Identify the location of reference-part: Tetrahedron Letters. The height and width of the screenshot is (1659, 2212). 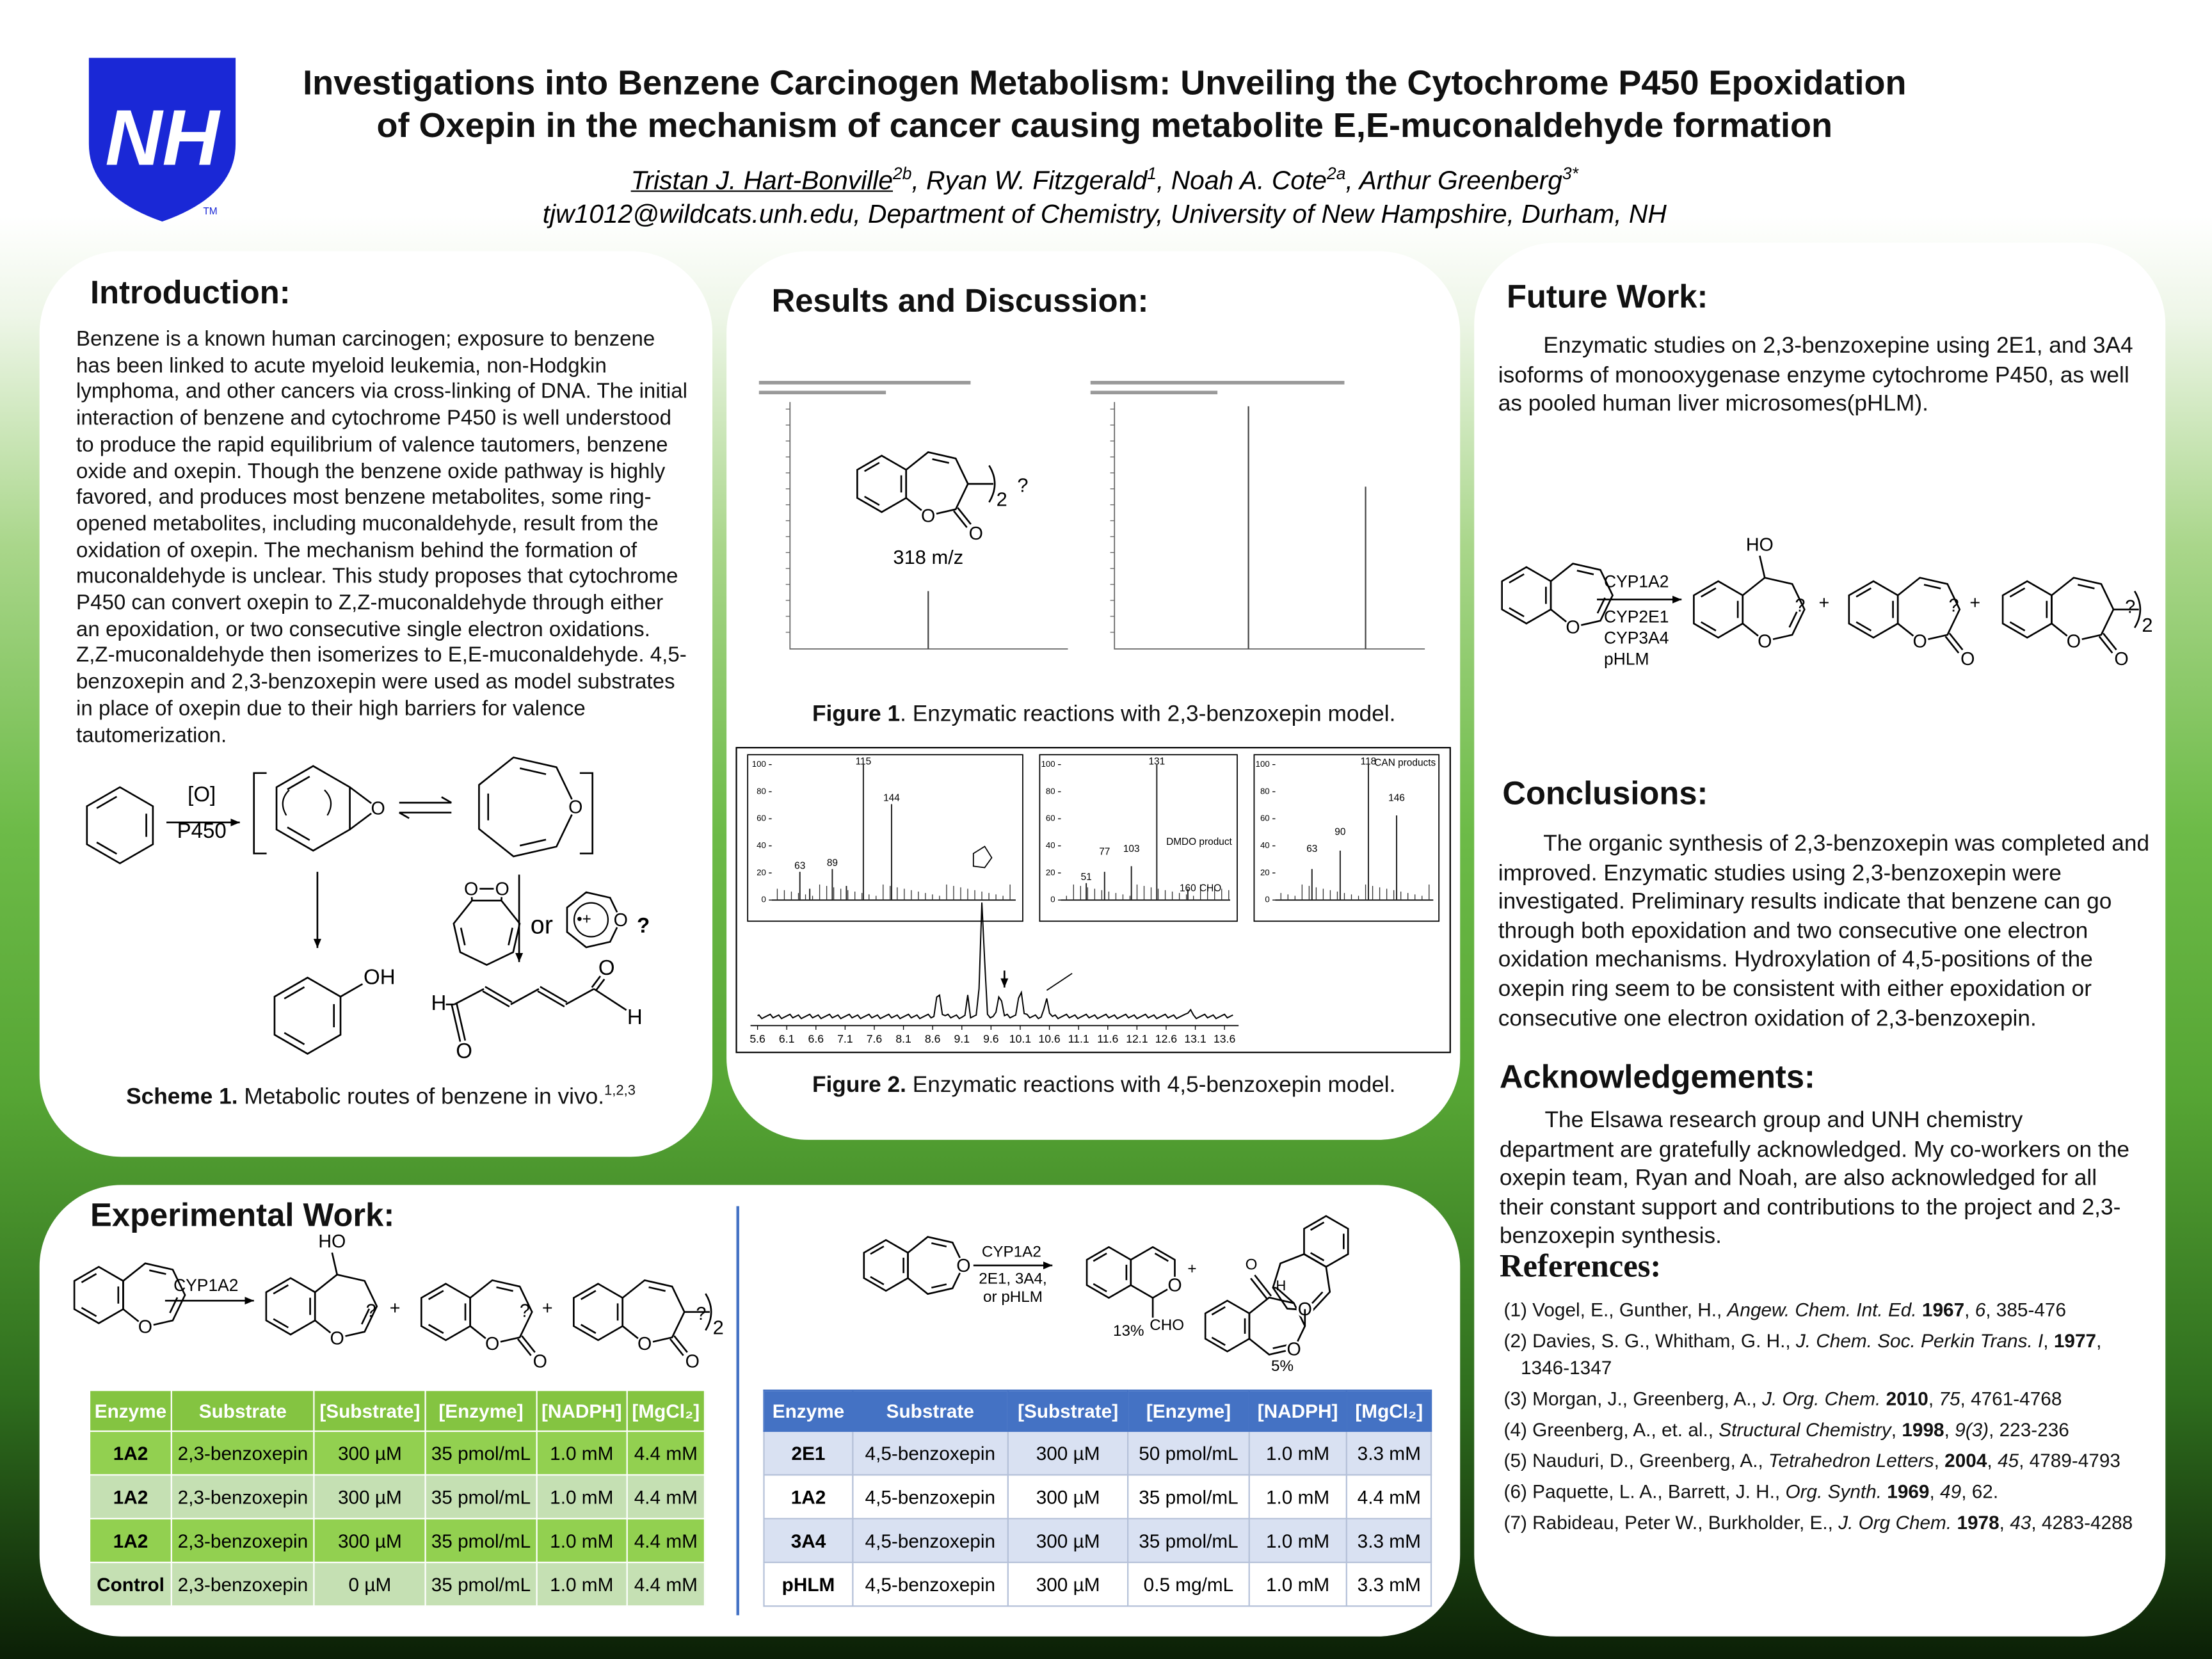
(1851, 1460).